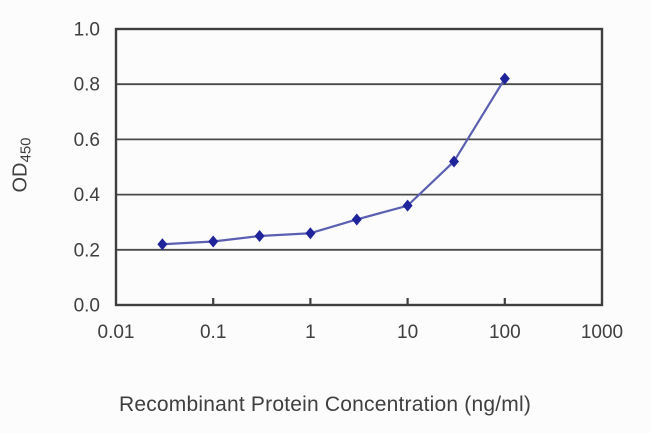 Image resolution: width=650 pixels, height=433 pixels. Describe the element at coordinates (407, 332) in the screenshot. I see `x-tick-label: 10` at that location.